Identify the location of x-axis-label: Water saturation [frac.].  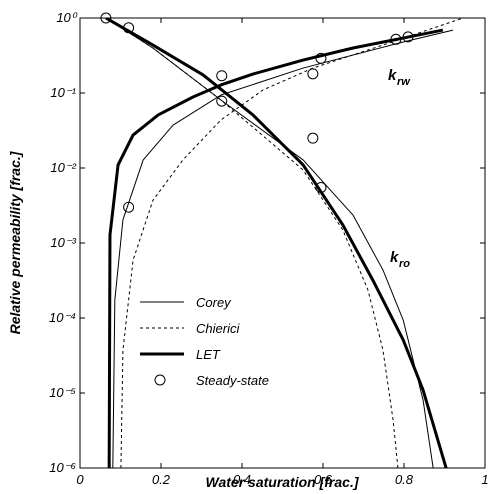
(283, 482).